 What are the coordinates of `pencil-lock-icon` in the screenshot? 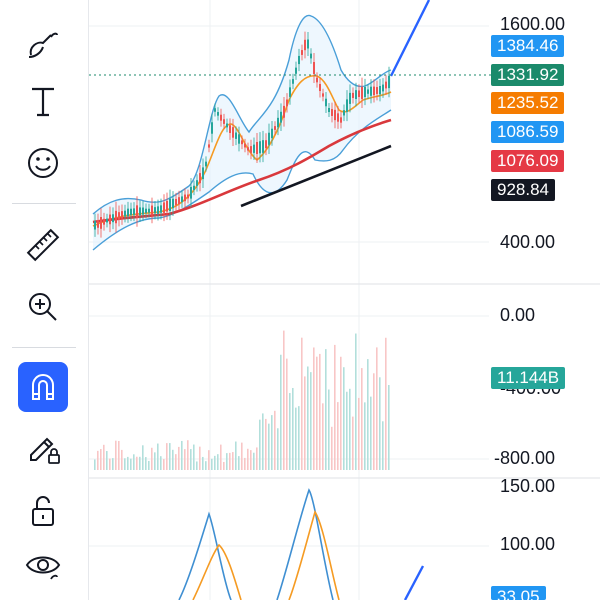 It's located at (45, 450).